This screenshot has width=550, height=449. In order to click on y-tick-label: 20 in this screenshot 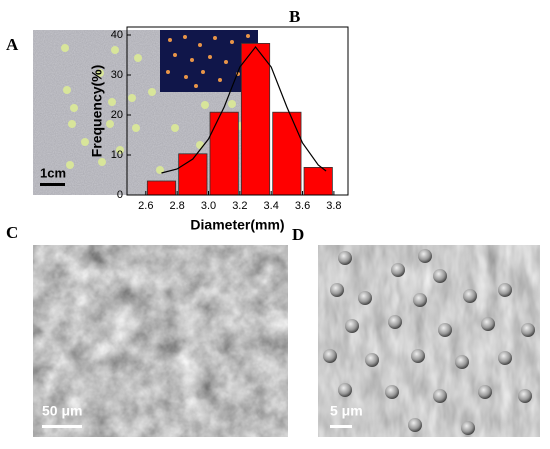, I will do `click(117, 115)`.